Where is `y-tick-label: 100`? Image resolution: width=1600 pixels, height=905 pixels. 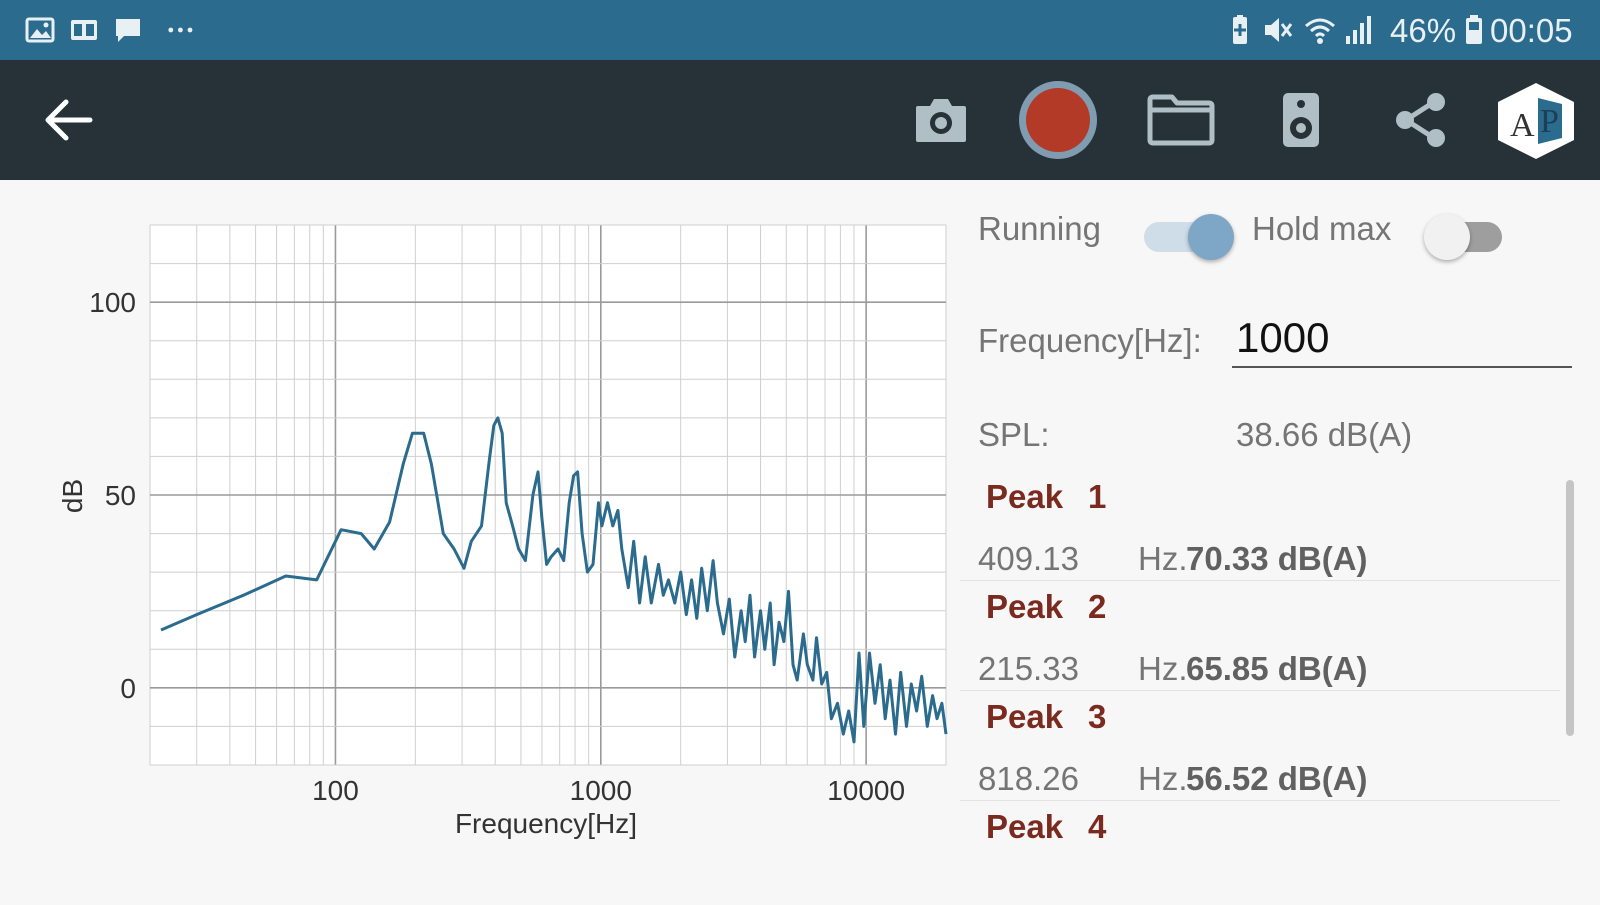 y-tick-label: 100 is located at coordinates (112, 302).